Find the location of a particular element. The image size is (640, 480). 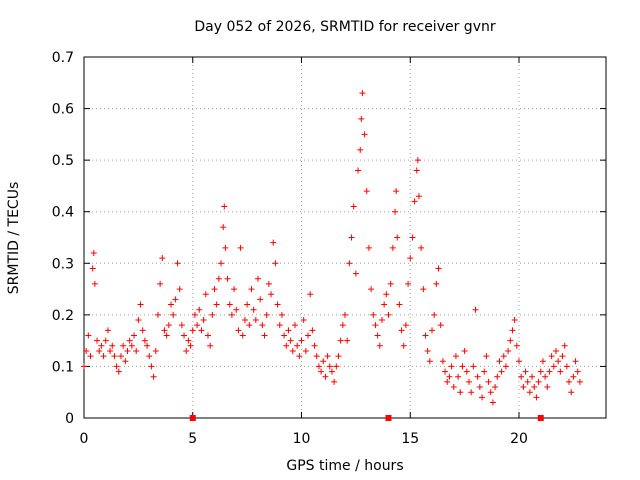

y-tick-label: 0 is located at coordinates (69, 419).